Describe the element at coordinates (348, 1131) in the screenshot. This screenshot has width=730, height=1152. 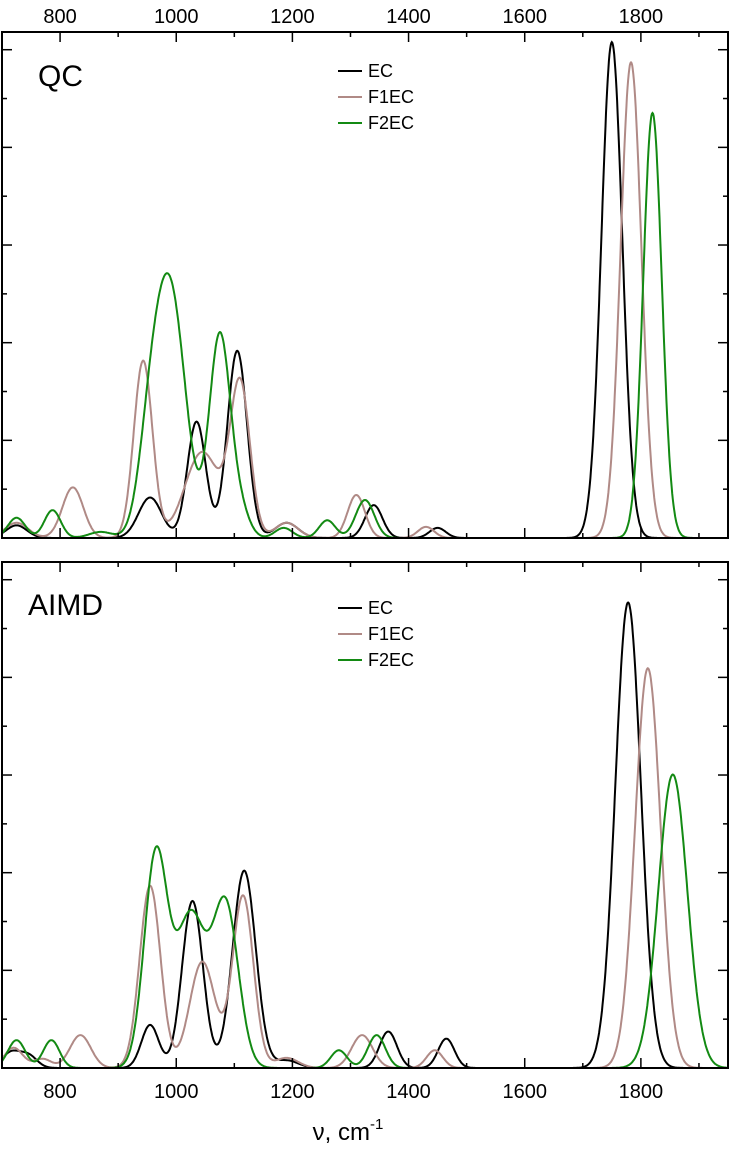
I see `x-axis-title: ν, cm-1` at that location.